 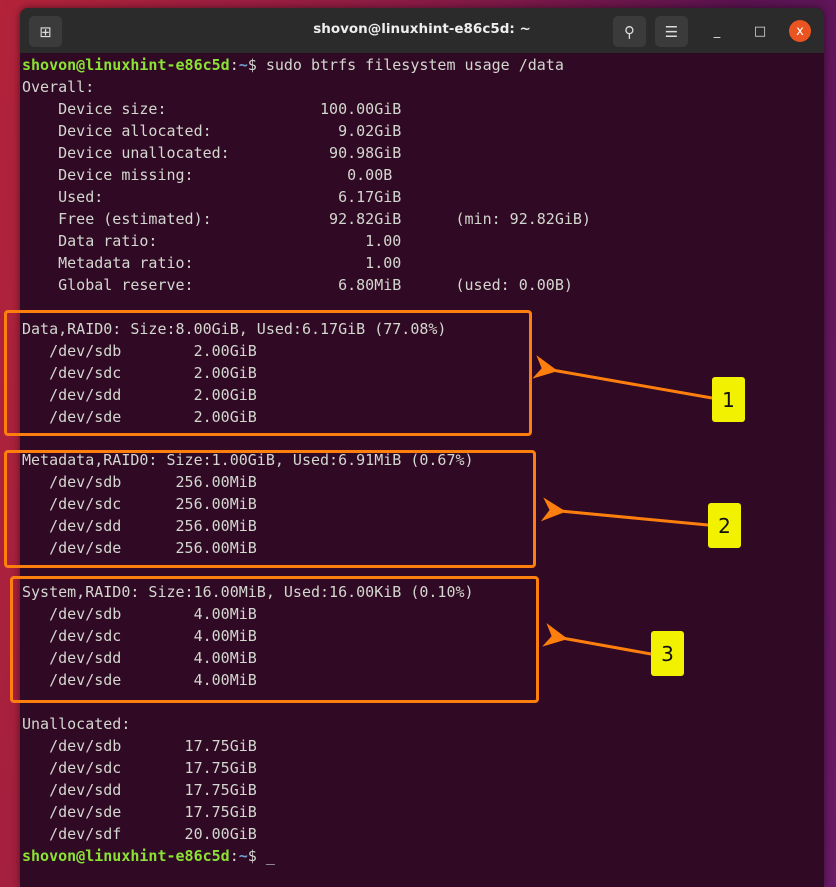 What do you see at coordinates (139, 416) in the screenshot?
I see `output-line: /dev/sde 2.00GiB` at bounding box center [139, 416].